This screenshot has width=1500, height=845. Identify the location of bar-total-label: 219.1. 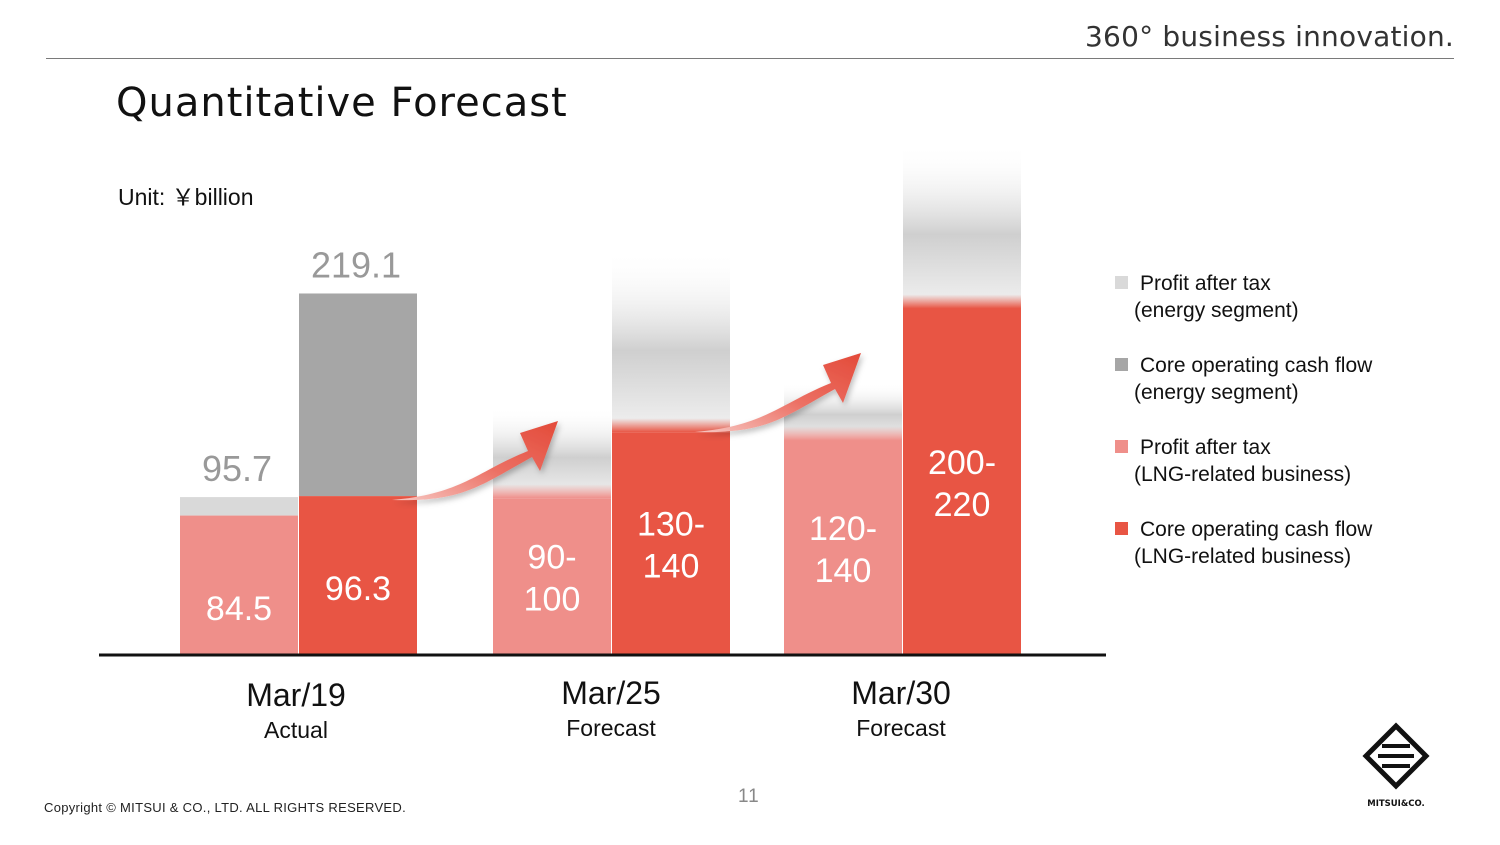
(356, 264).